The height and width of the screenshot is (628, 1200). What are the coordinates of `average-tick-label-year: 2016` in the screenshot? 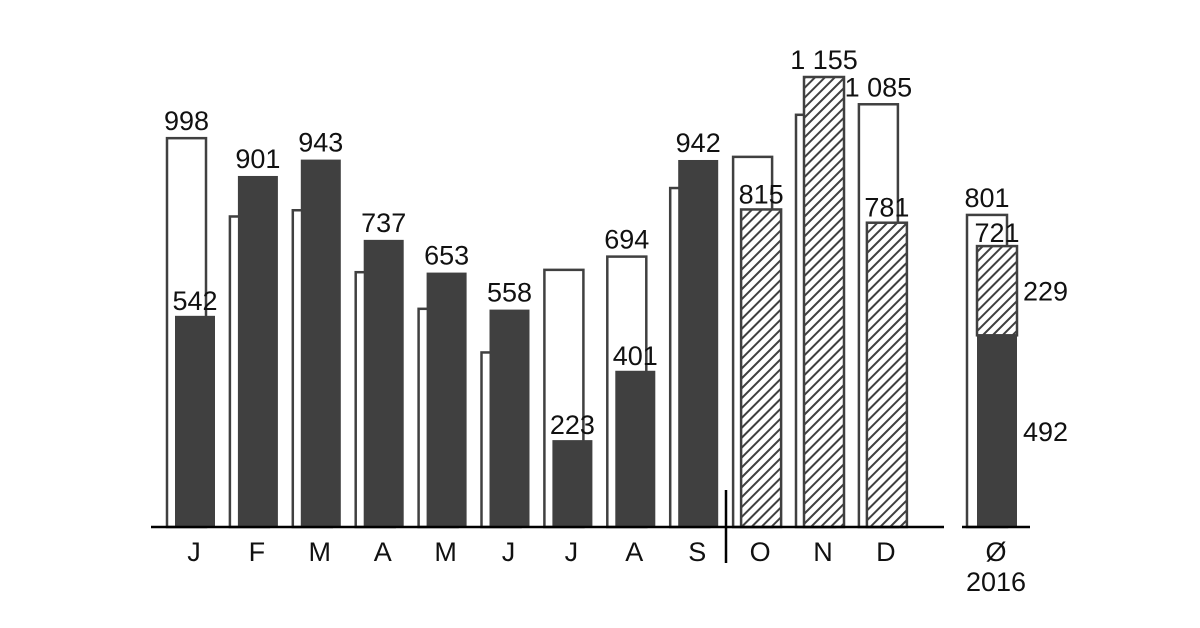 It's located at (996, 582).